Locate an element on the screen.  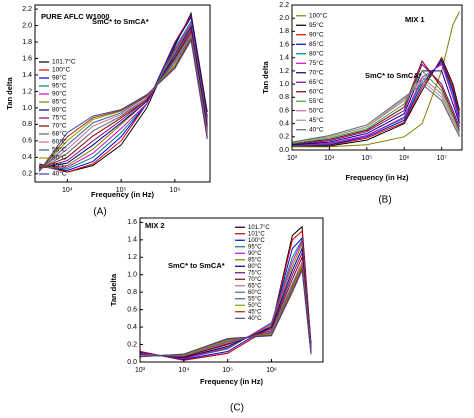
x-tick-label: 10⁷ is located at coordinates (441, 158).